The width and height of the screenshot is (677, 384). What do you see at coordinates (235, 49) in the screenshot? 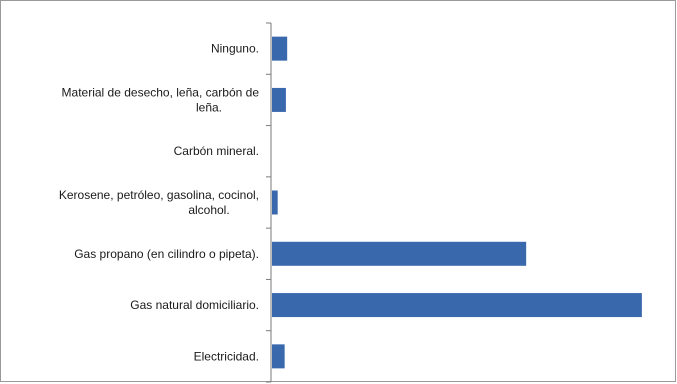
I see `category-label: Ninguno.` at bounding box center [235, 49].